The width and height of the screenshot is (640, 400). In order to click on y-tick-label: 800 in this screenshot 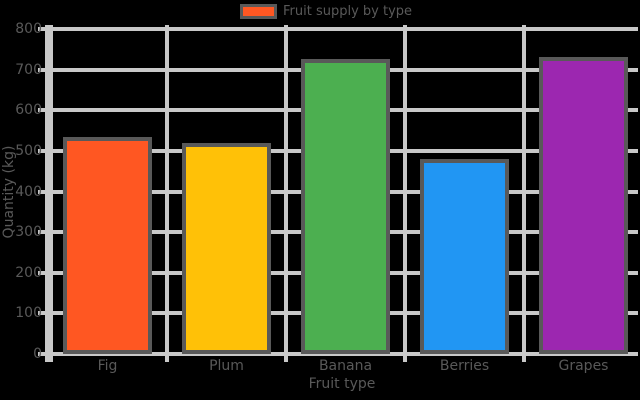, I will do `click(28, 29)`.